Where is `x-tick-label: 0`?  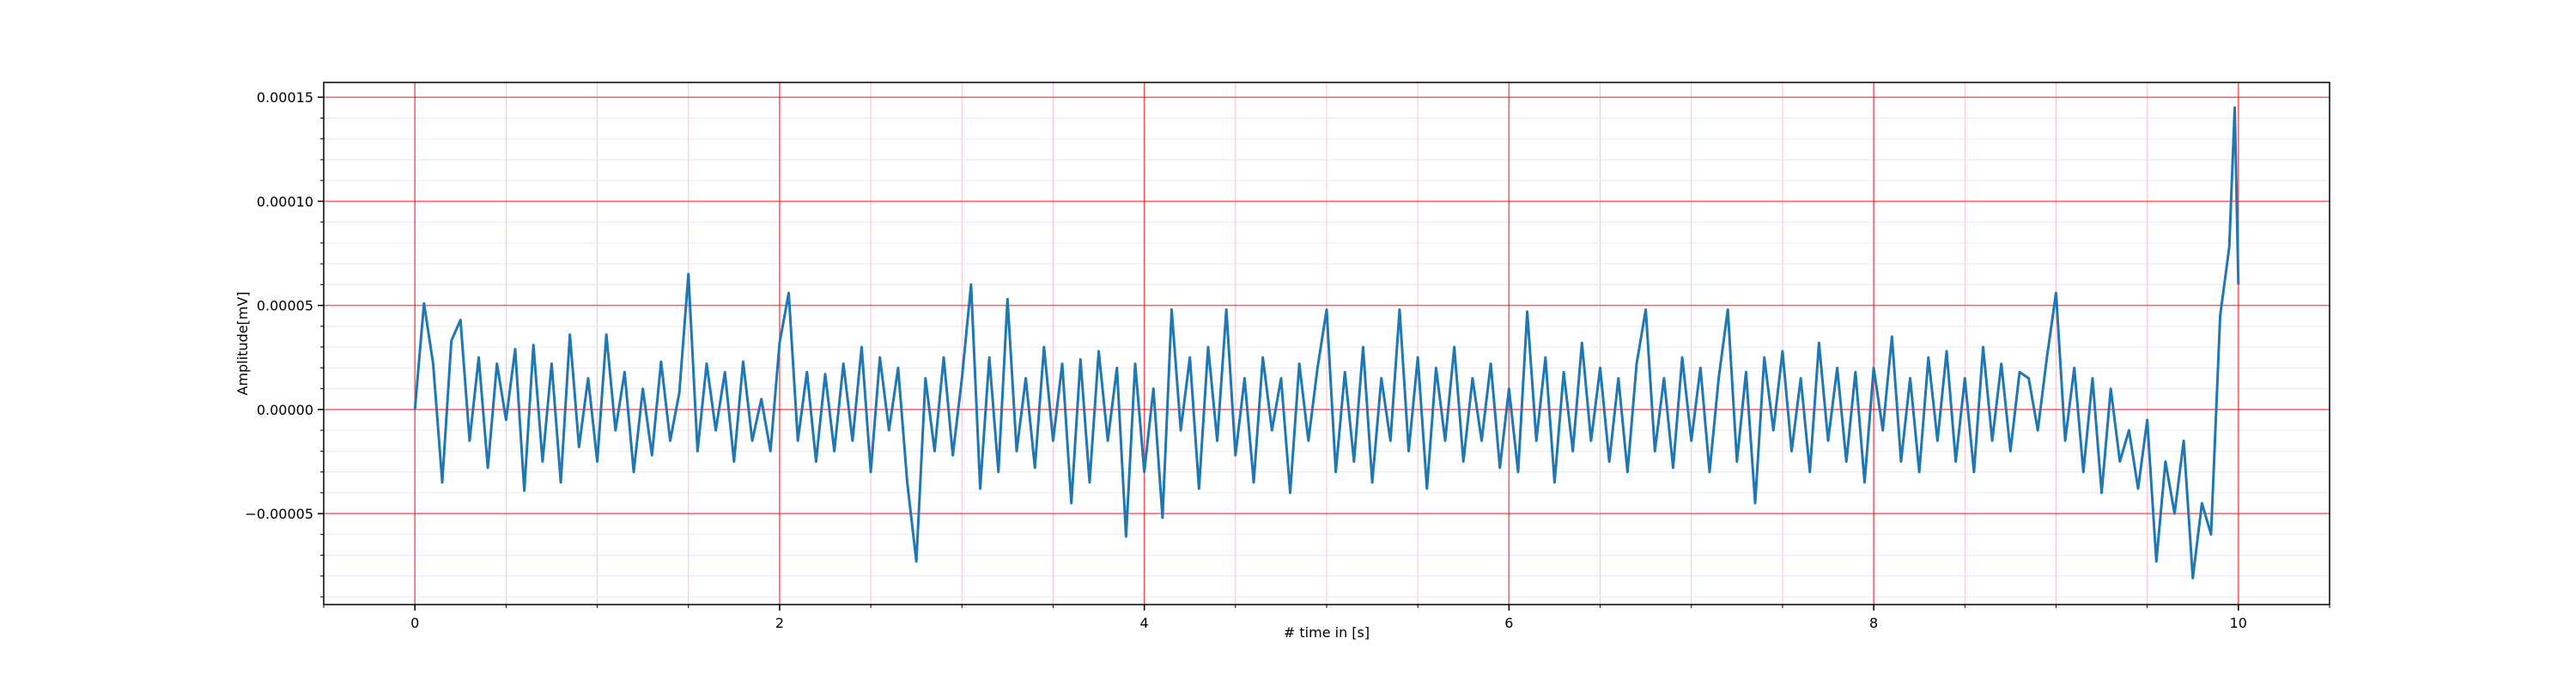
x-tick-label: 0 is located at coordinates (414, 623).